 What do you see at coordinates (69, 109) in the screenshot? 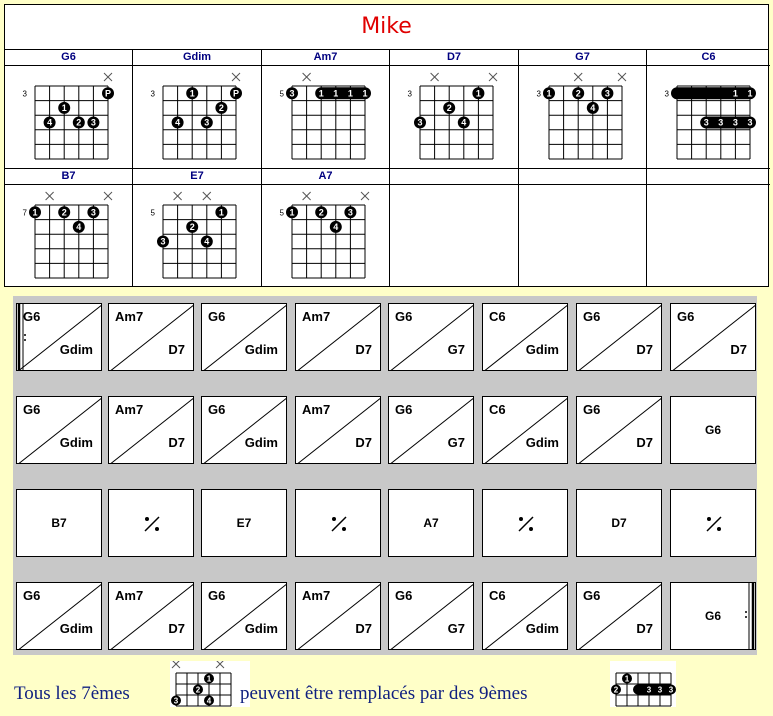
I see `chord-g6: G6 P 1 3 2 4 3` at bounding box center [69, 109].